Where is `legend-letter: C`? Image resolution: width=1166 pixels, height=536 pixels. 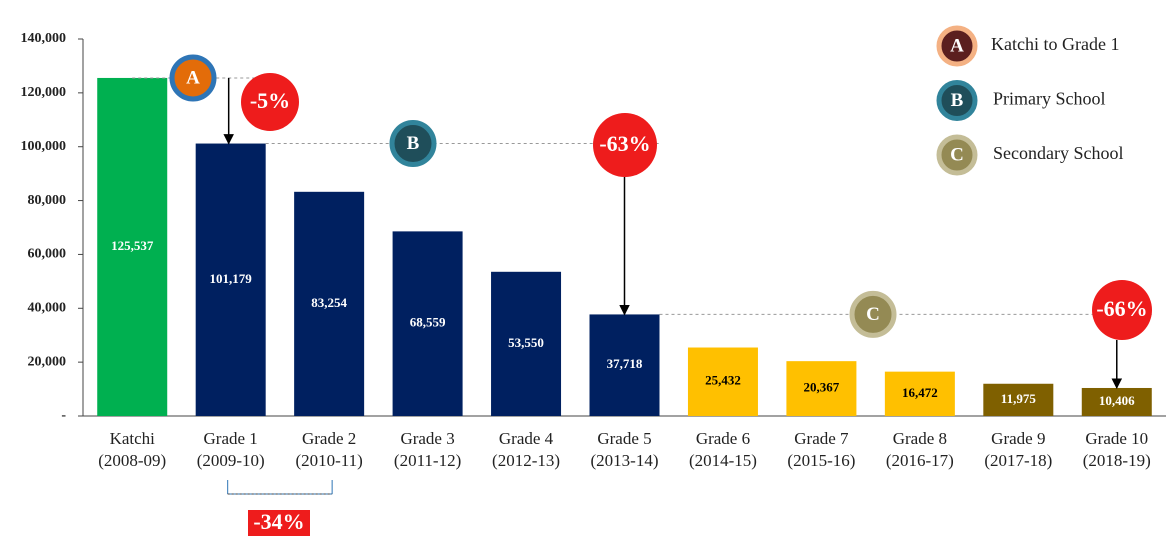
legend-letter: C is located at coordinates (957, 154).